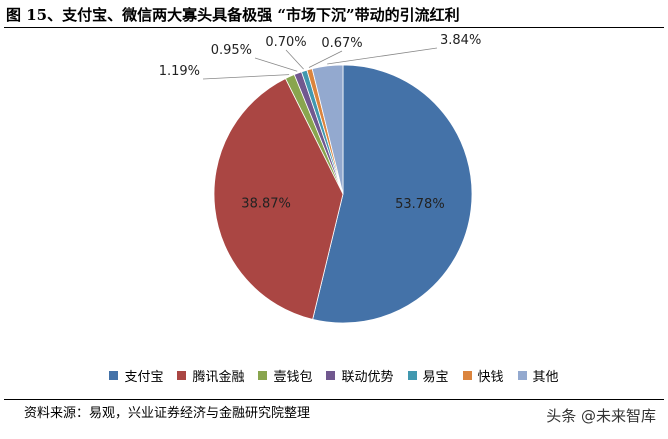 This screenshot has width=668, height=439. I want to click on page-title: 图 15、支付宝、微信两大寡头具备极强 “市场下沉”带动的引流红利, so click(233, 15).